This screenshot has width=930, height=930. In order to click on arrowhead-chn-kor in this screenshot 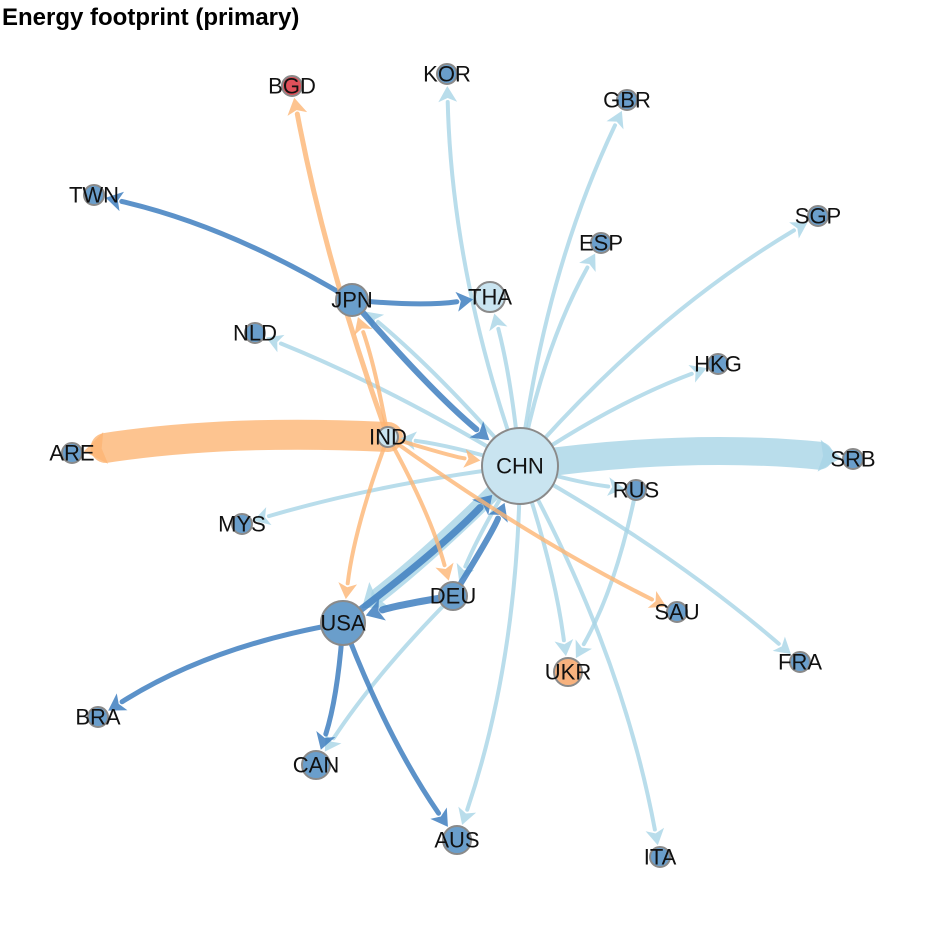, I will do `click(448, 94)`.